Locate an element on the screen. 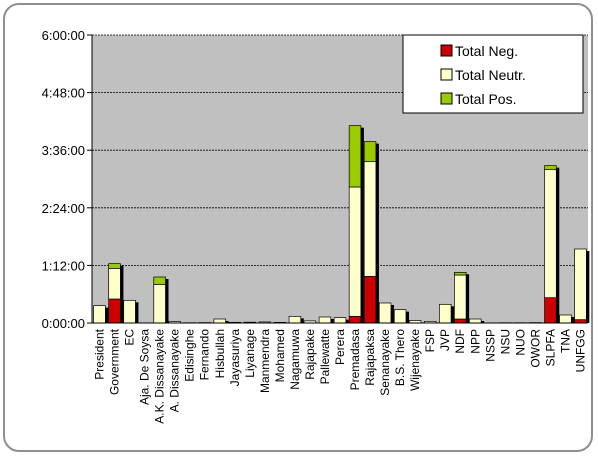 The image size is (598, 457). category-label: Senanayake is located at coordinates (385, 362).